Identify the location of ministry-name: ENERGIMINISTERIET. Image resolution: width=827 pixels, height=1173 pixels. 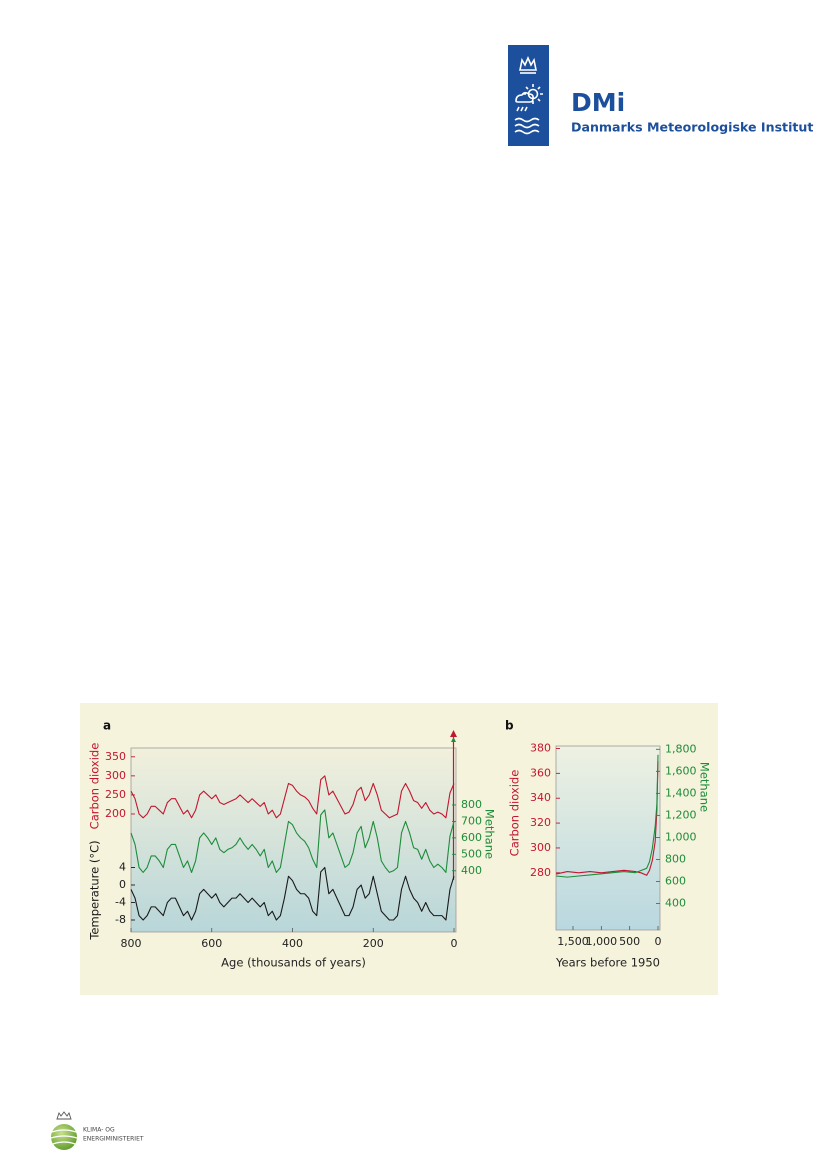
(113, 1139).